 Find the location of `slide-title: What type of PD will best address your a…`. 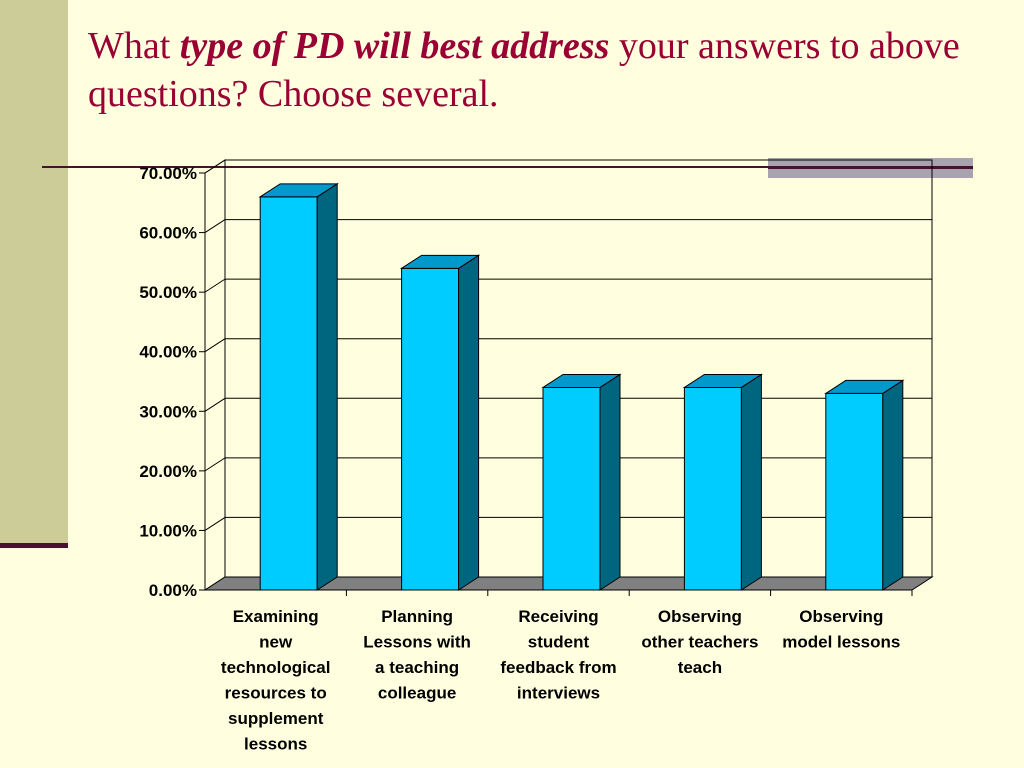

slide-title: What type of PD will best address your a… is located at coordinates (553, 70).